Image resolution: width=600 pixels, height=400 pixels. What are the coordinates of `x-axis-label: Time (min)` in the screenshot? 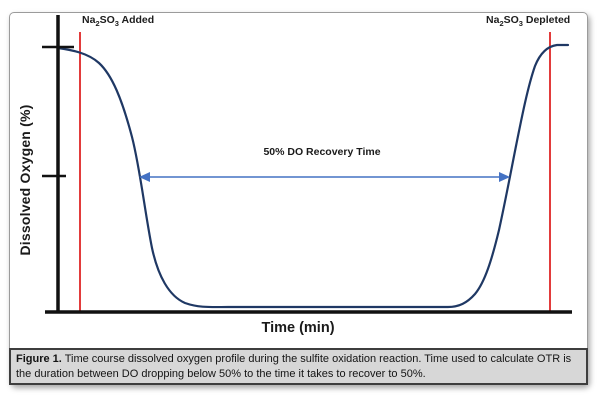 It's located at (298, 328).